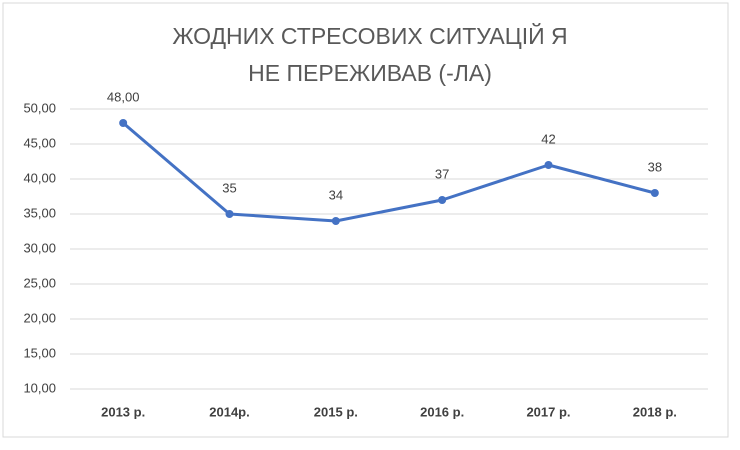 Image resolution: width=740 pixels, height=450 pixels. What do you see at coordinates (548, 138) in the screenshot?
I see `data-label: 42` at bounding box center [548, 138].